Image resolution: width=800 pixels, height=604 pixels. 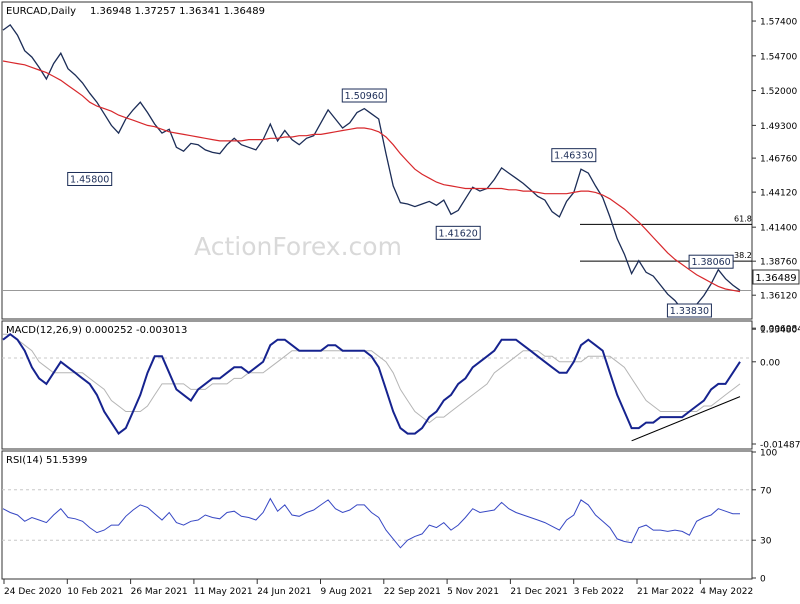 I want to click on x-tick-label: 4 May 2022, so click(x=726, y=592).